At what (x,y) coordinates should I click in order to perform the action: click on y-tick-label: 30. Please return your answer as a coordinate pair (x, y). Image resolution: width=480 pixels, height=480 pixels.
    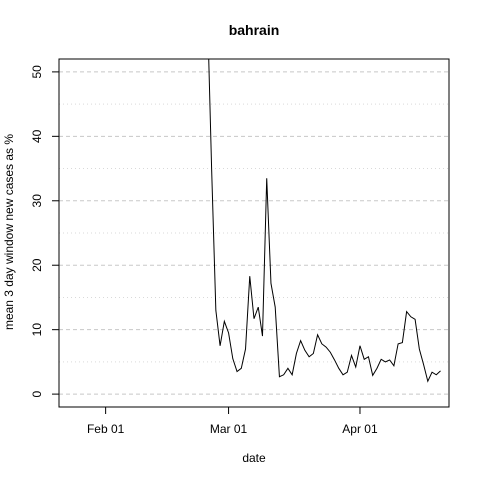
    Looking at the image, I should click on (37, 201).